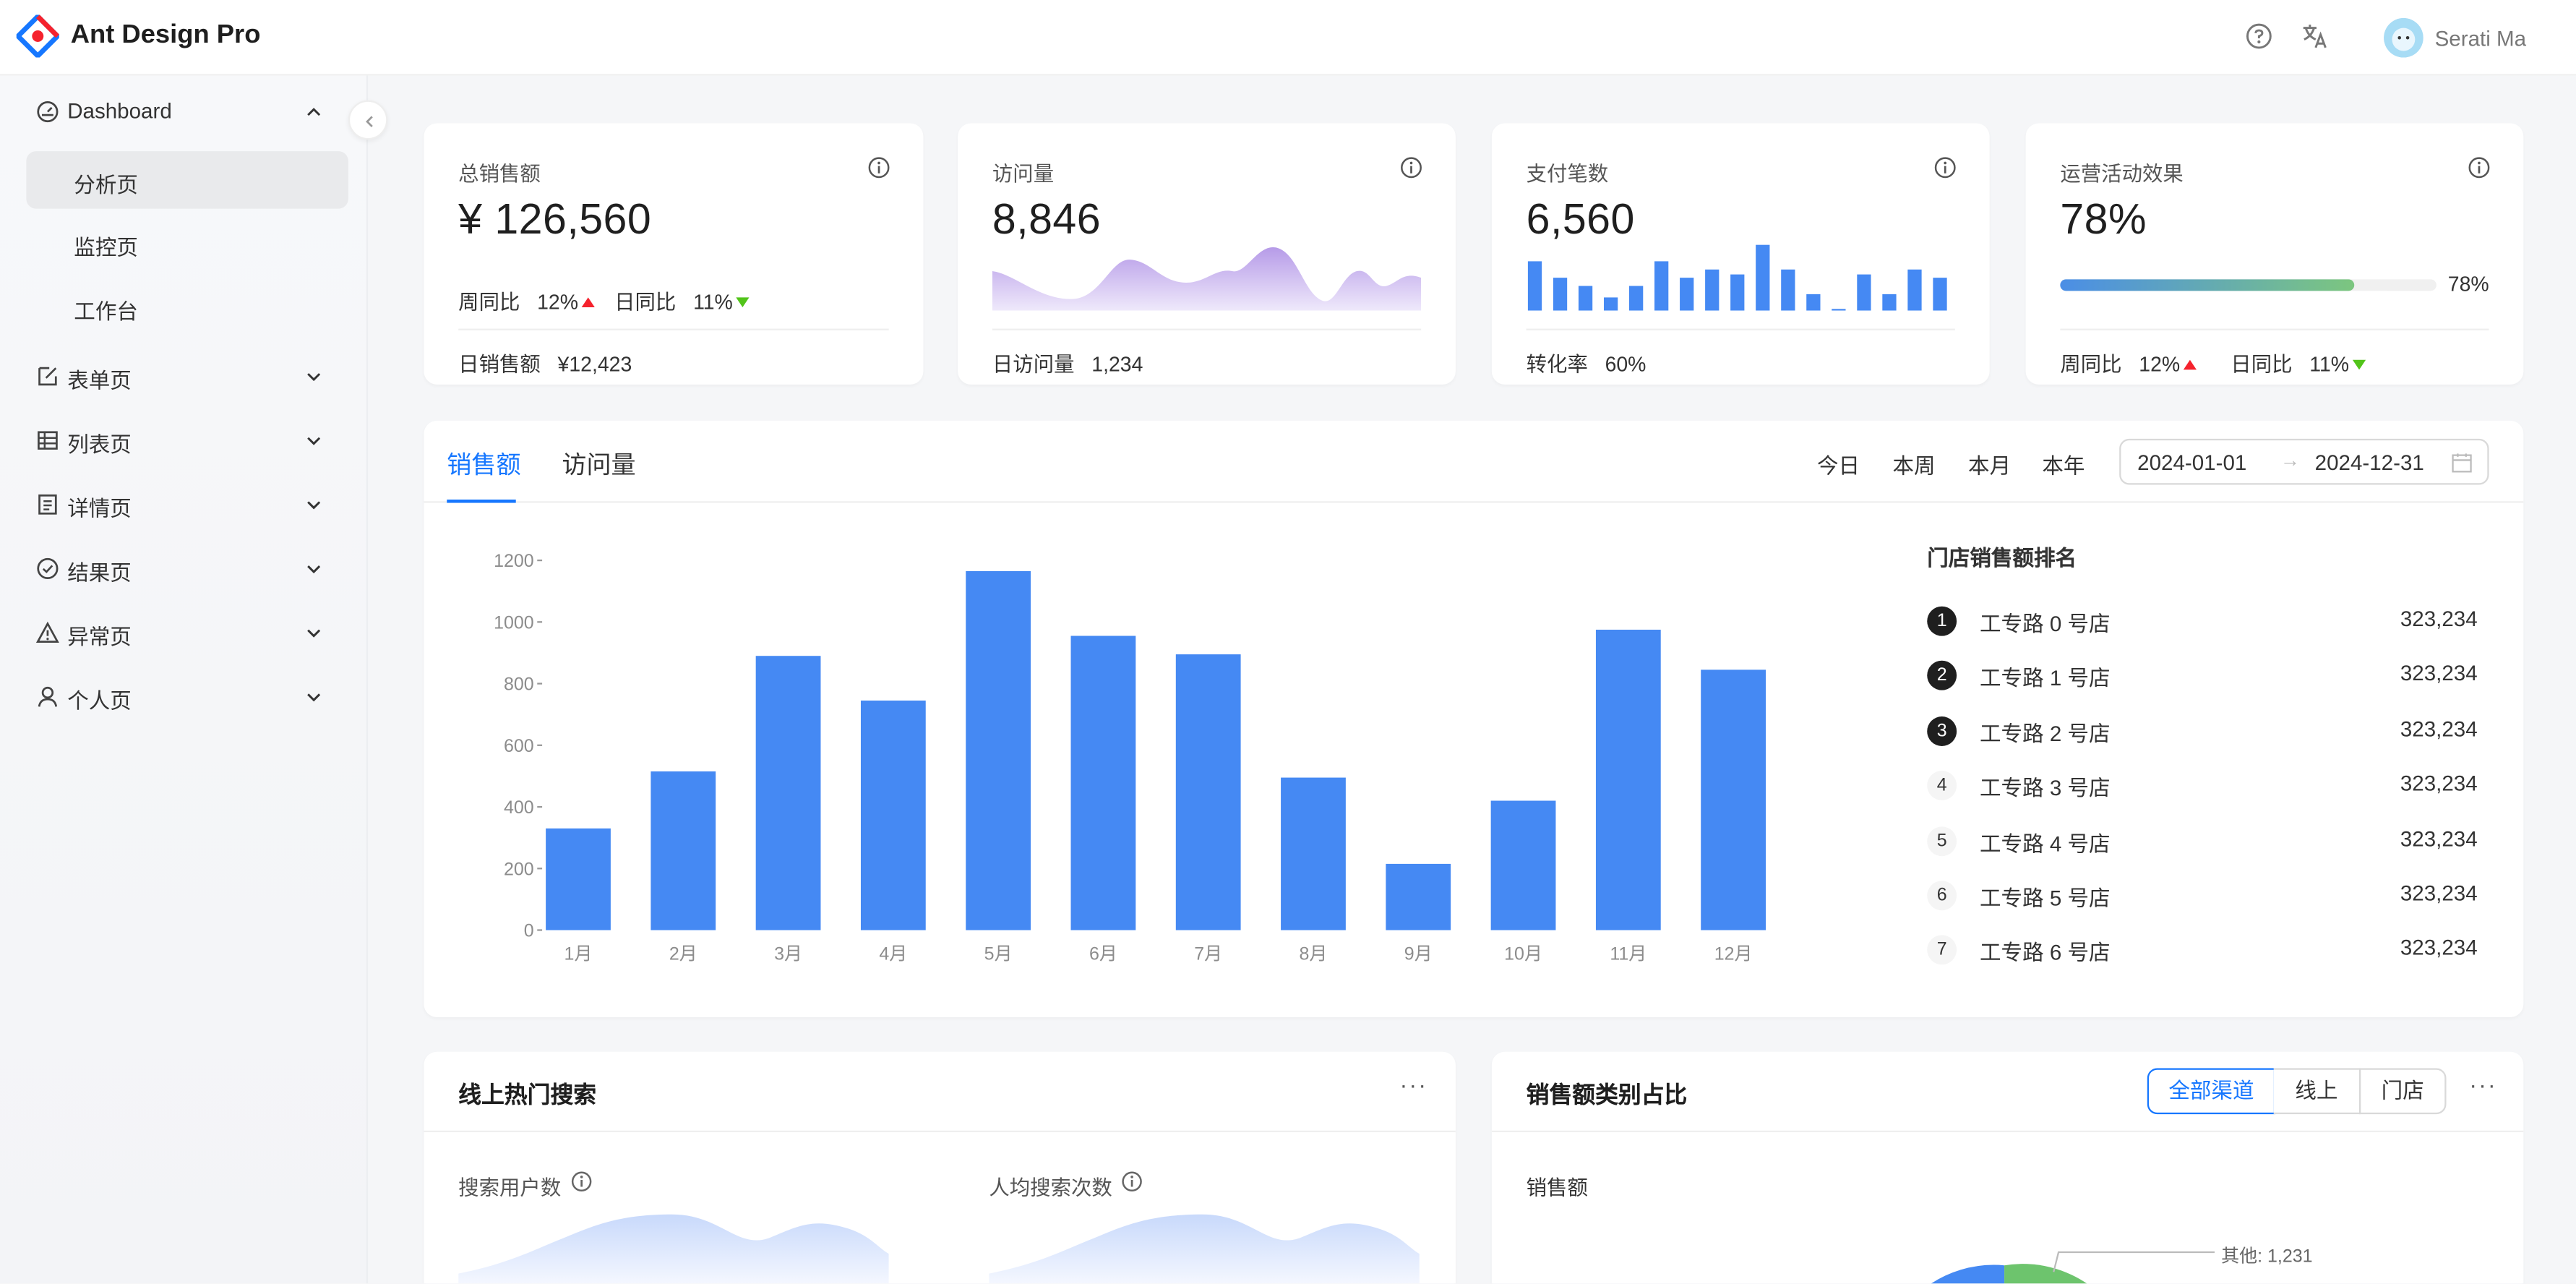 The height and width of the screenshot is (1284, 2576). Describe the element at coordinates (2192, 463) in the screenshot. I see `date-start-input: 2024-01-01` at that location.